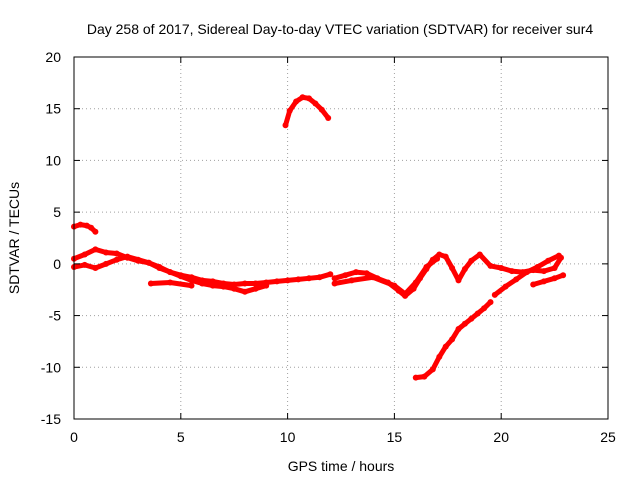  Describe the element at coordinates (53, 109) in the screenshot. I see `y-tick-label: 15` at that location.